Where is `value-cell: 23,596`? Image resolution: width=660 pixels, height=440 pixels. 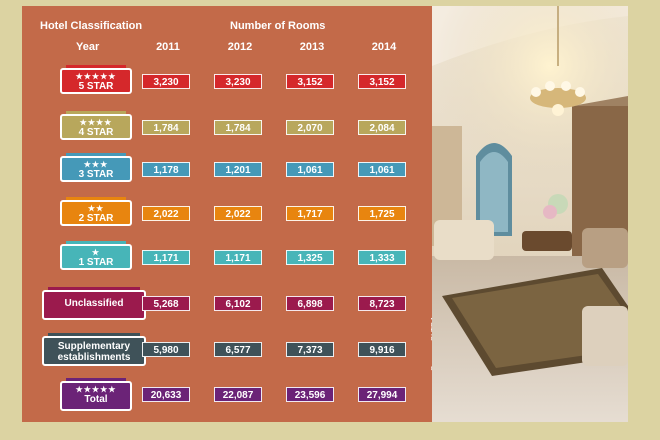 value-cell: 23,596 is located at coordinates (310, 394).